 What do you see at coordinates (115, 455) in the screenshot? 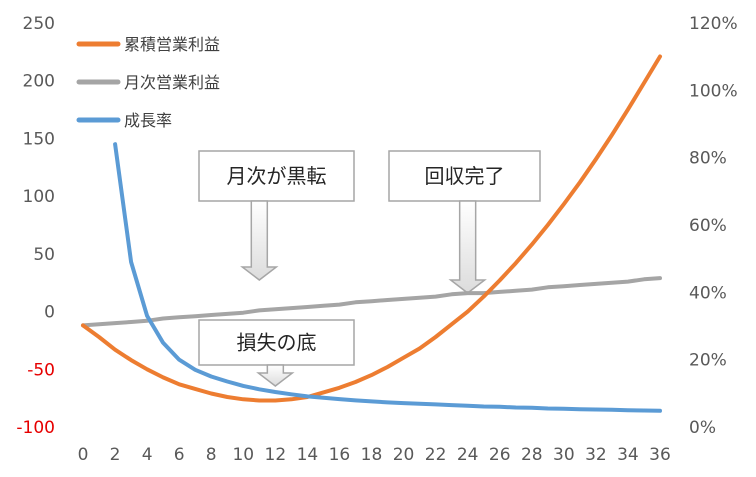
I see `x-tick-label: 2` at bounding box center [115, 455].